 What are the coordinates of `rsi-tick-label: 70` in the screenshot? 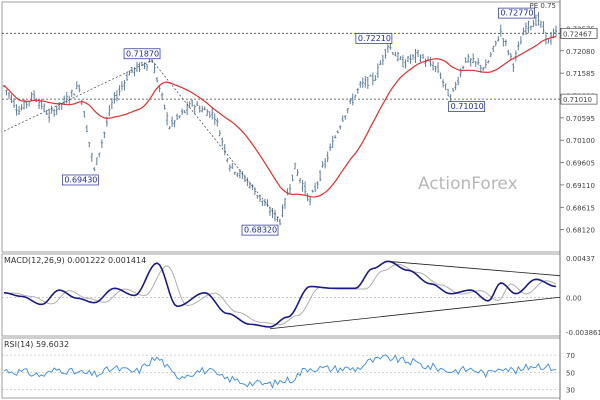 It's located at (570, 356).